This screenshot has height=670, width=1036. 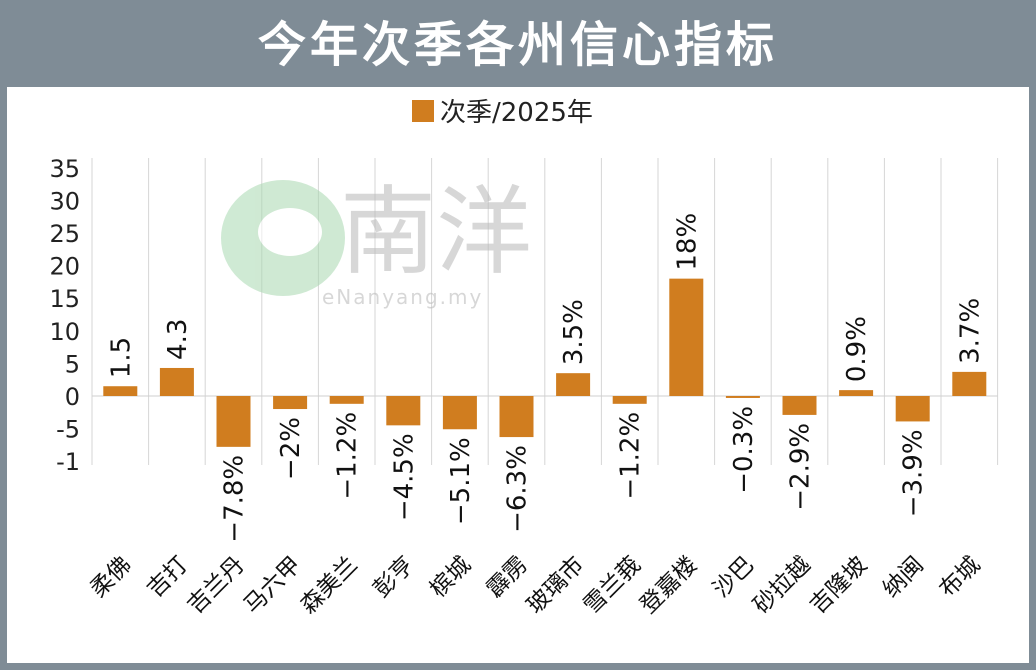 I want to click on x-tick-label: 纳闽, so click(x=903, y=577).